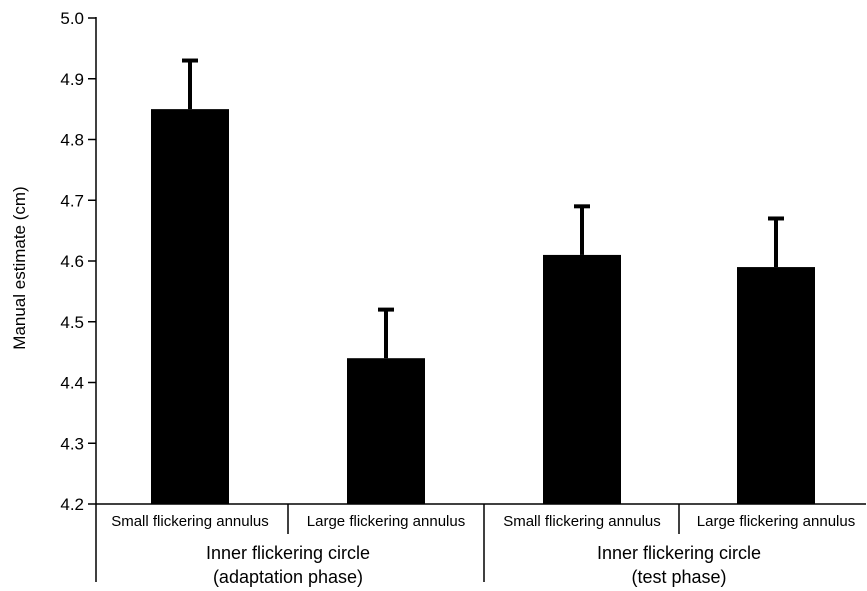  What do you see at coordinates (72, 79) in the screenshot?
I see `y-tick-label: 4.9` at bounding box center [72, 79].